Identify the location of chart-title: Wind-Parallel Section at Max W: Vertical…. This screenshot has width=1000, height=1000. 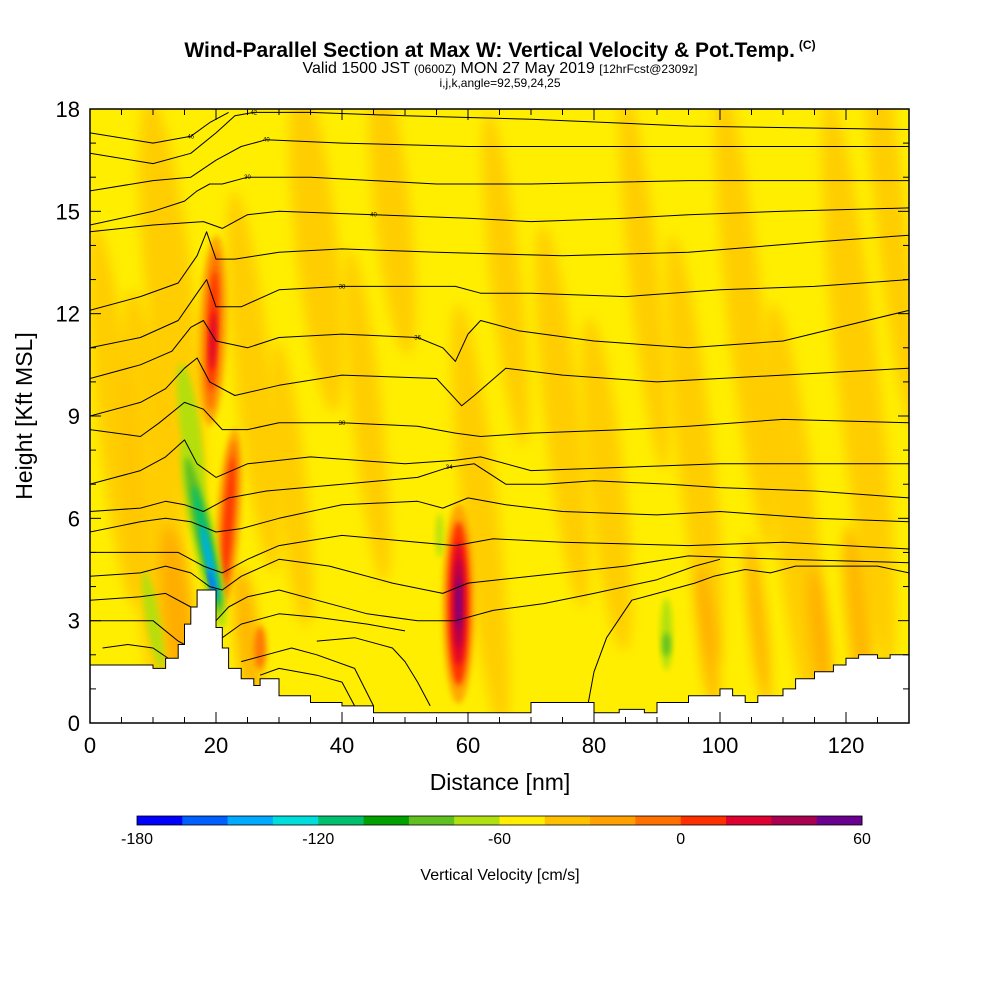
(500, 50).